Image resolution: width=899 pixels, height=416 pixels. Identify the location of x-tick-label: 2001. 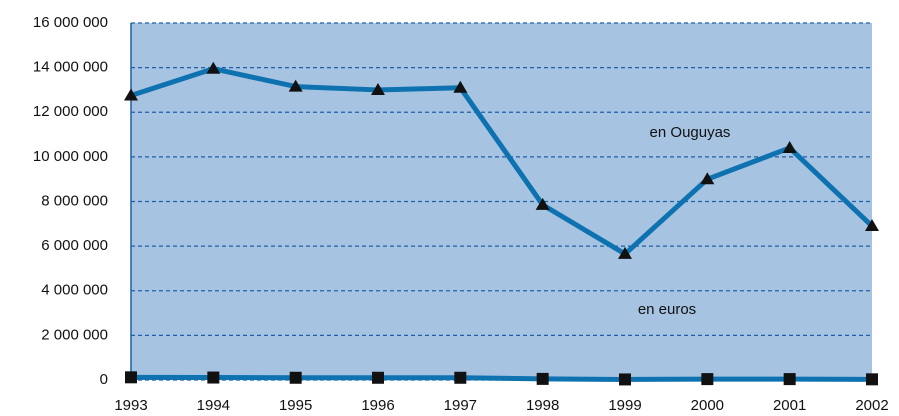
(789, 405).